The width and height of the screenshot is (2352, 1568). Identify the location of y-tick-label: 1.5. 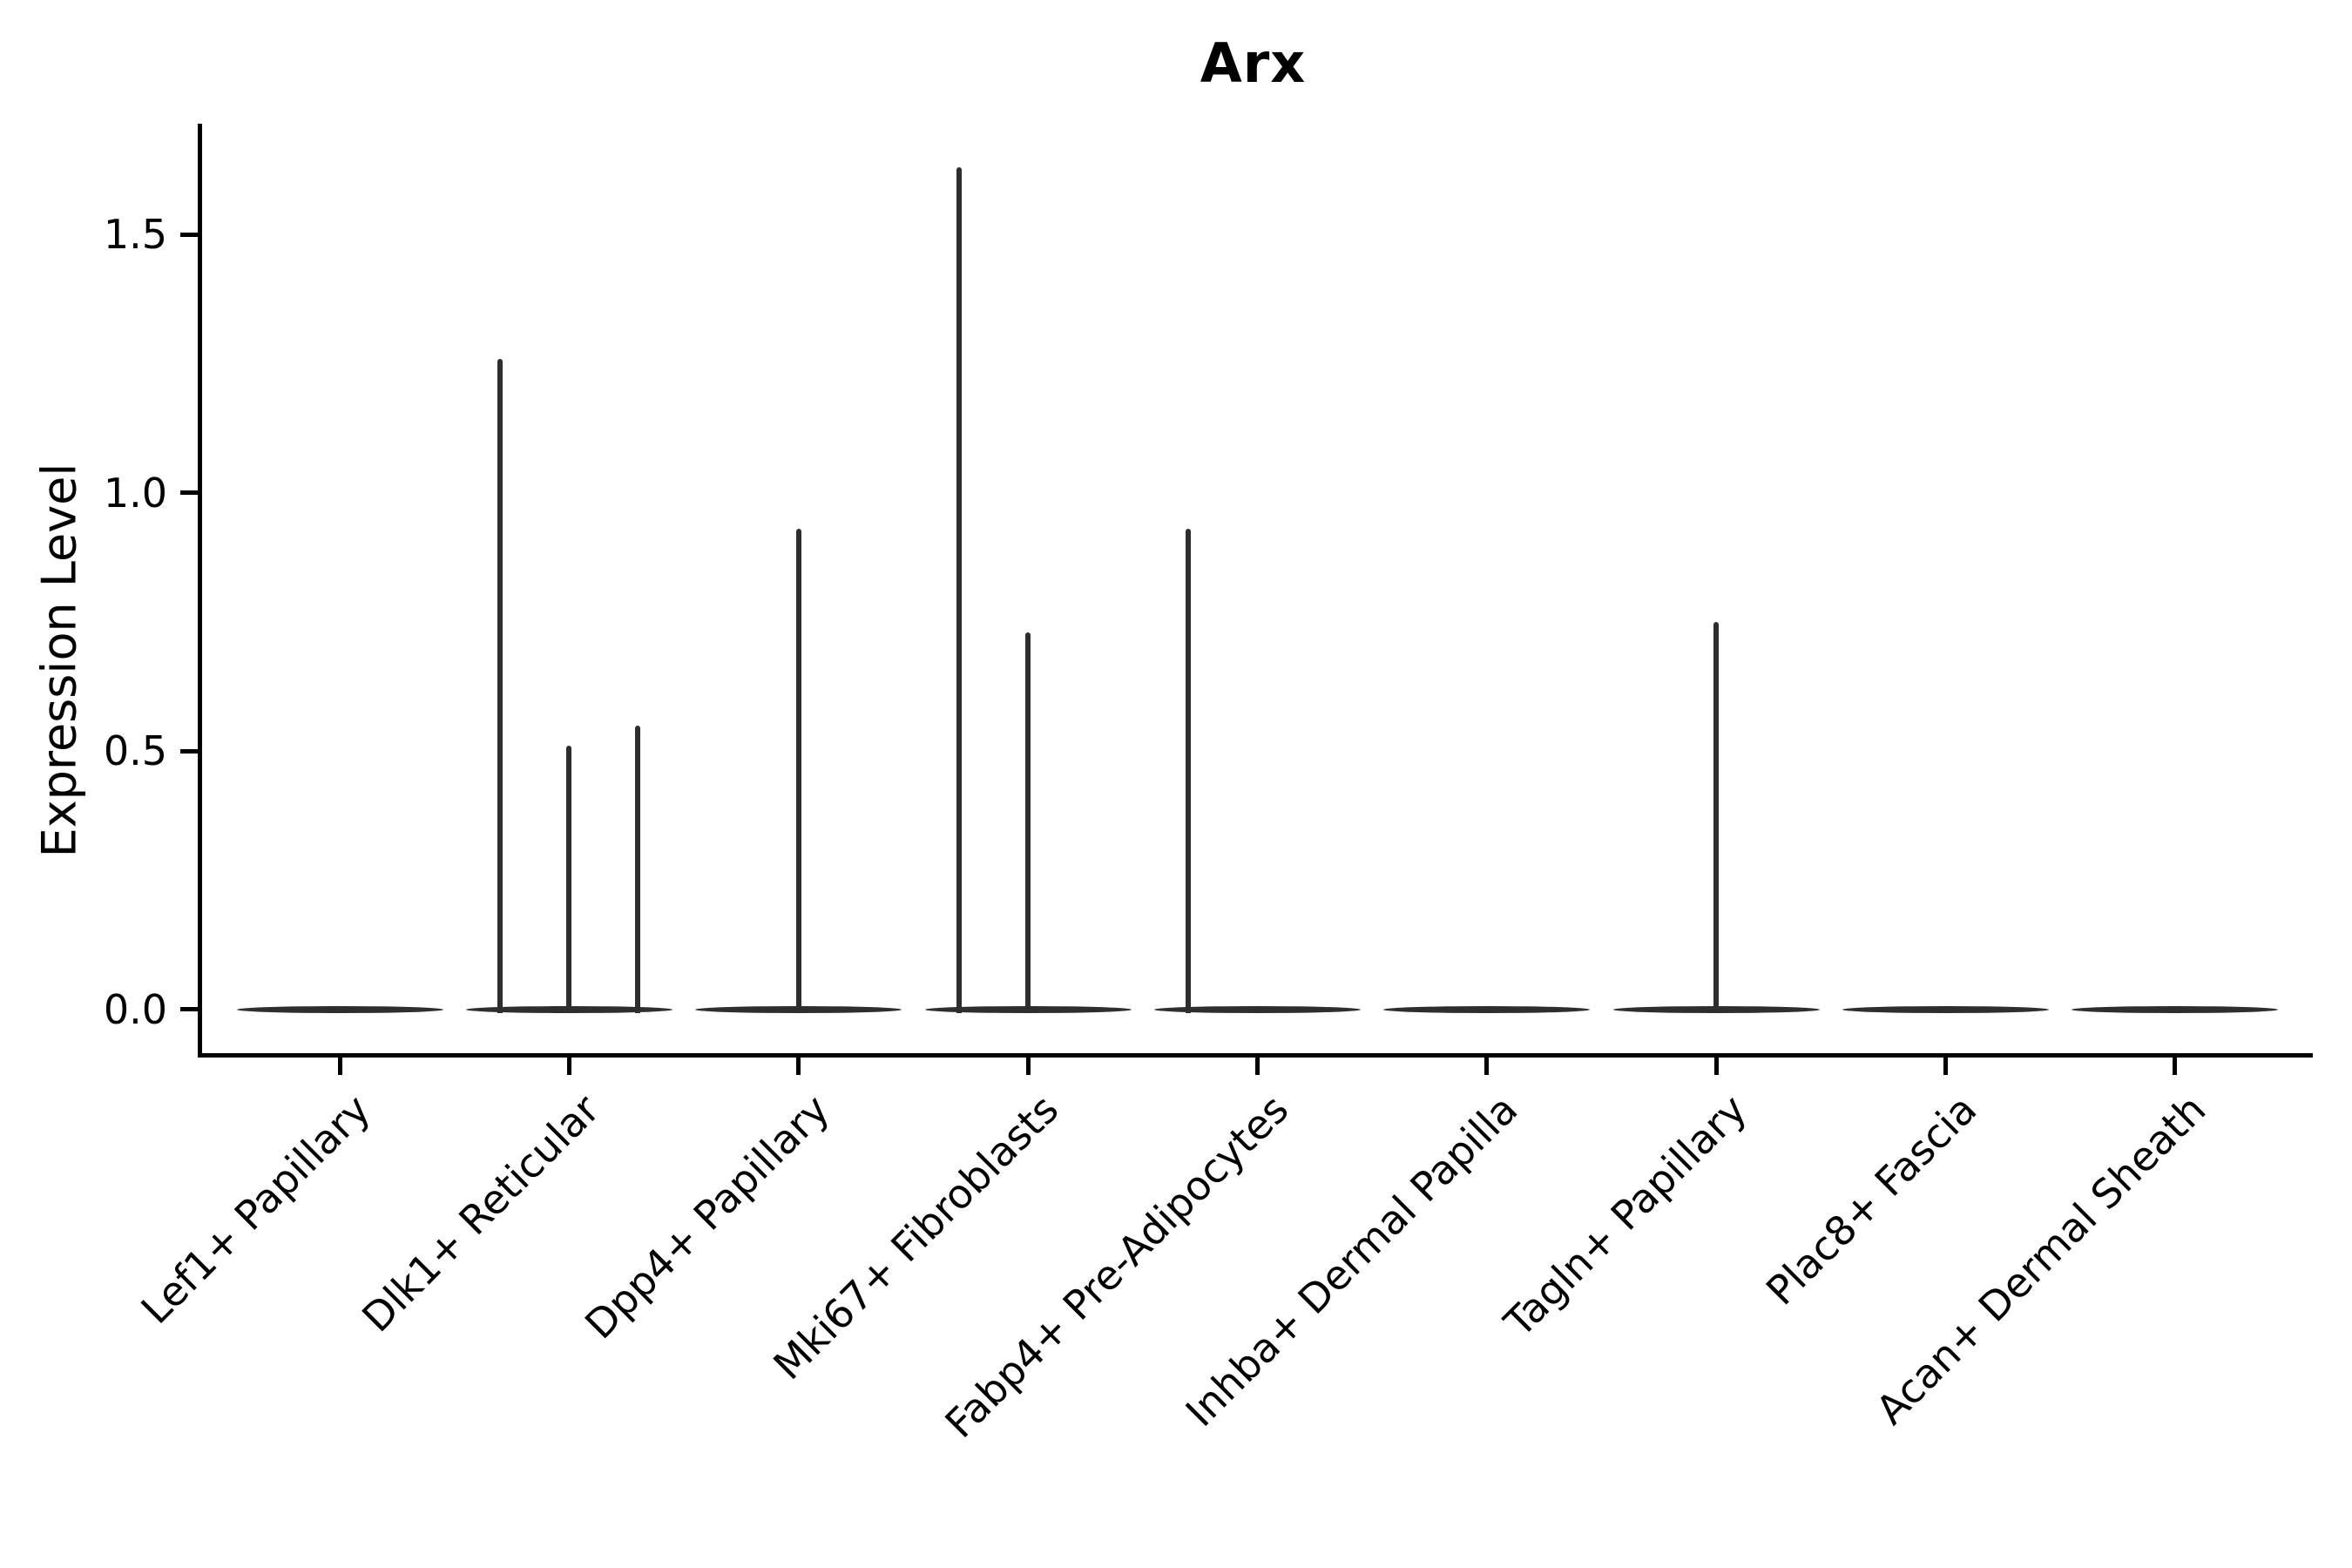
(135, 235).